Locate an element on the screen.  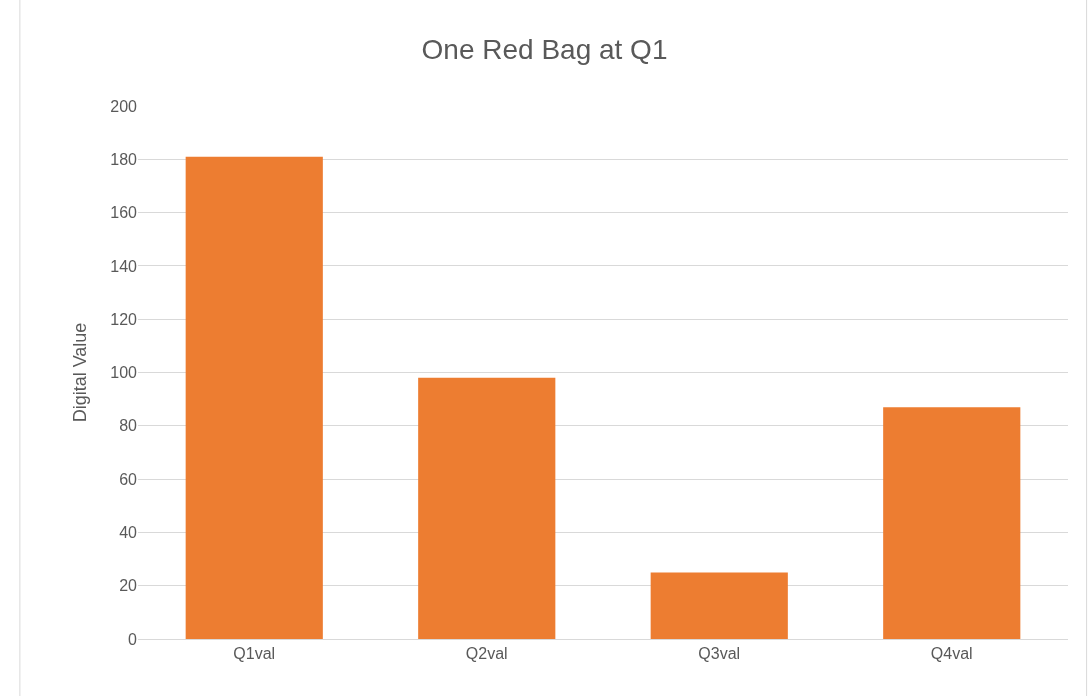
x-tick-label: Q2val is located at coordinates (486, 654).